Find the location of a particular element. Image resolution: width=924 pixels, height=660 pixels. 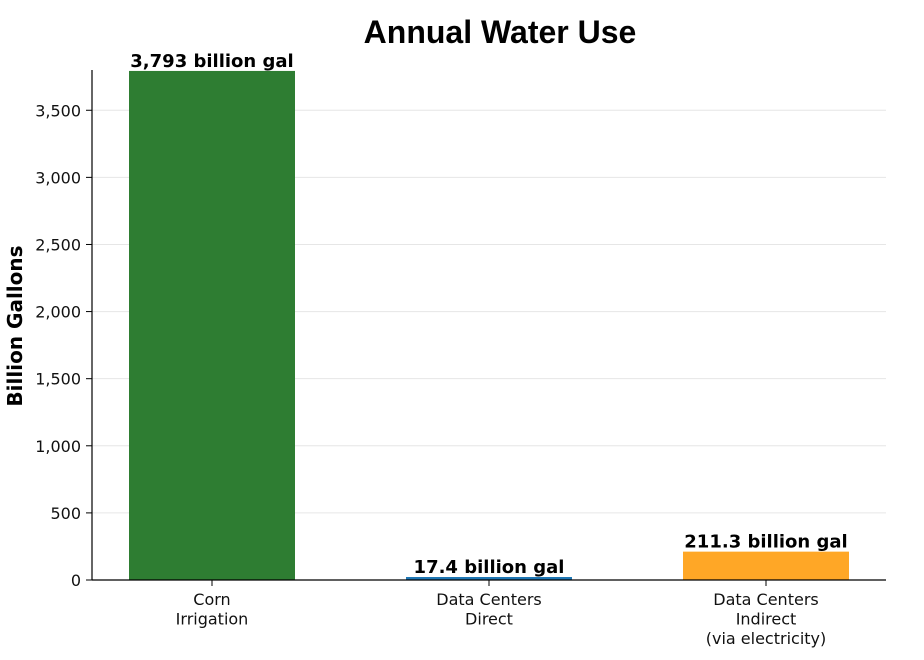

data-label: 3,793 billion gal is located at coordinates (211, 61).